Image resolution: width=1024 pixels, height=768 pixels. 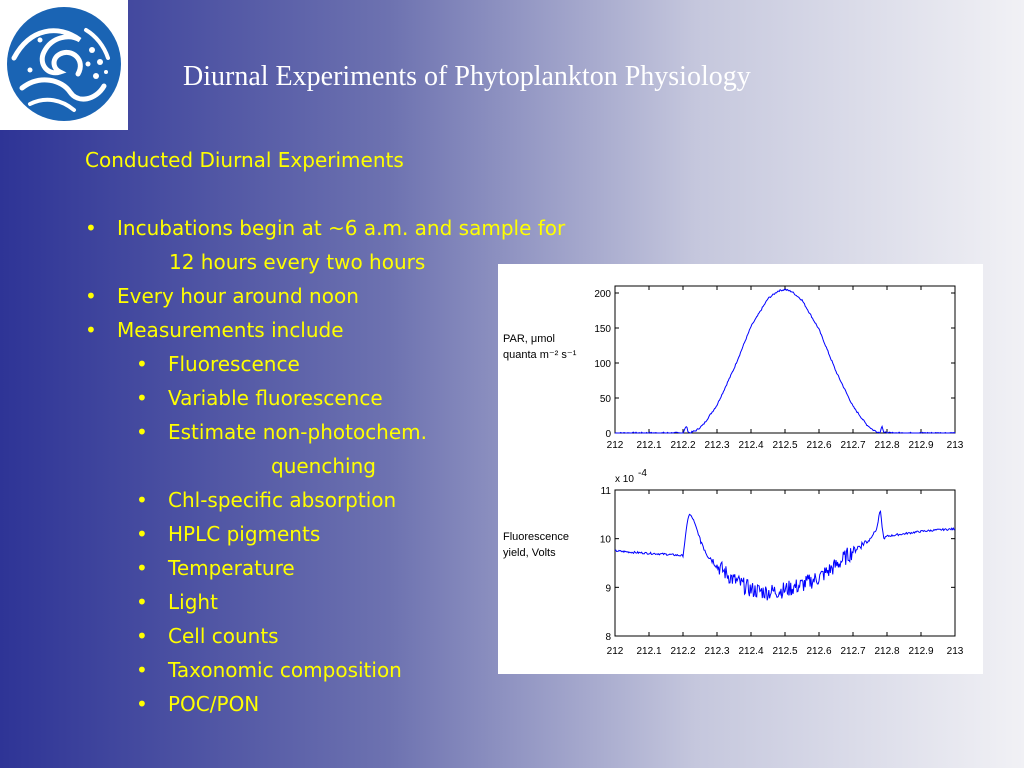 I want to click on bullet-item: • HPLC pigments, so click(x=365, y=534).